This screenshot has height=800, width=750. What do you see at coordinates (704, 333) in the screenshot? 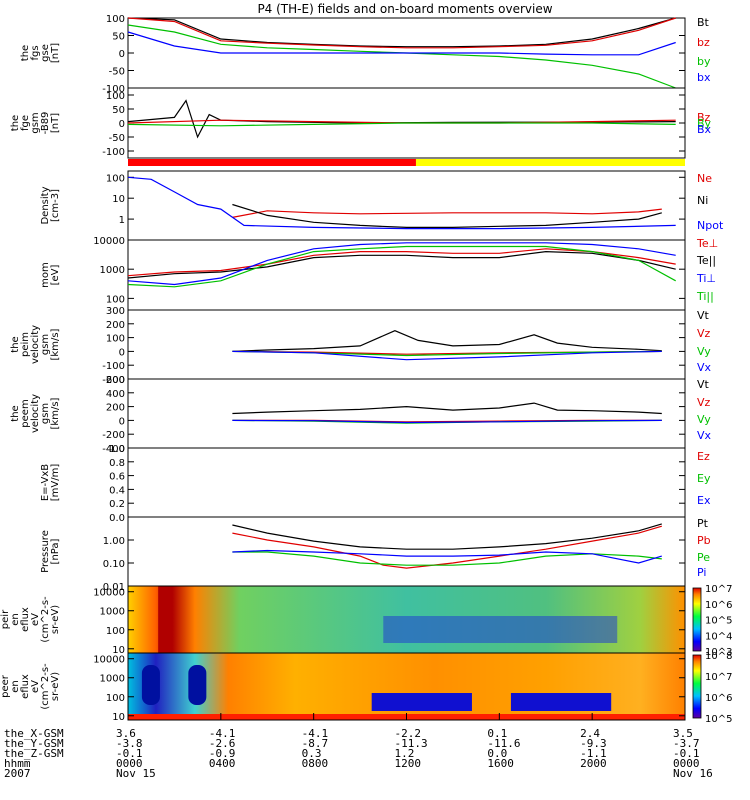
I see `legend-entry: Vz` at bounding box center [704, 333].